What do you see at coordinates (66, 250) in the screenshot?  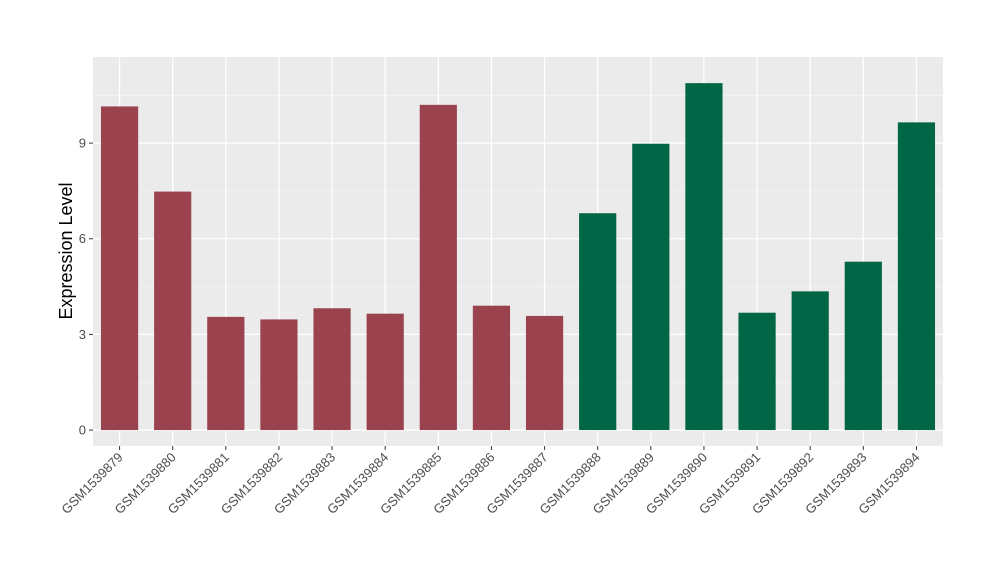 I see `y-axis-title: Expression Level` at bounding box center [66, 250].